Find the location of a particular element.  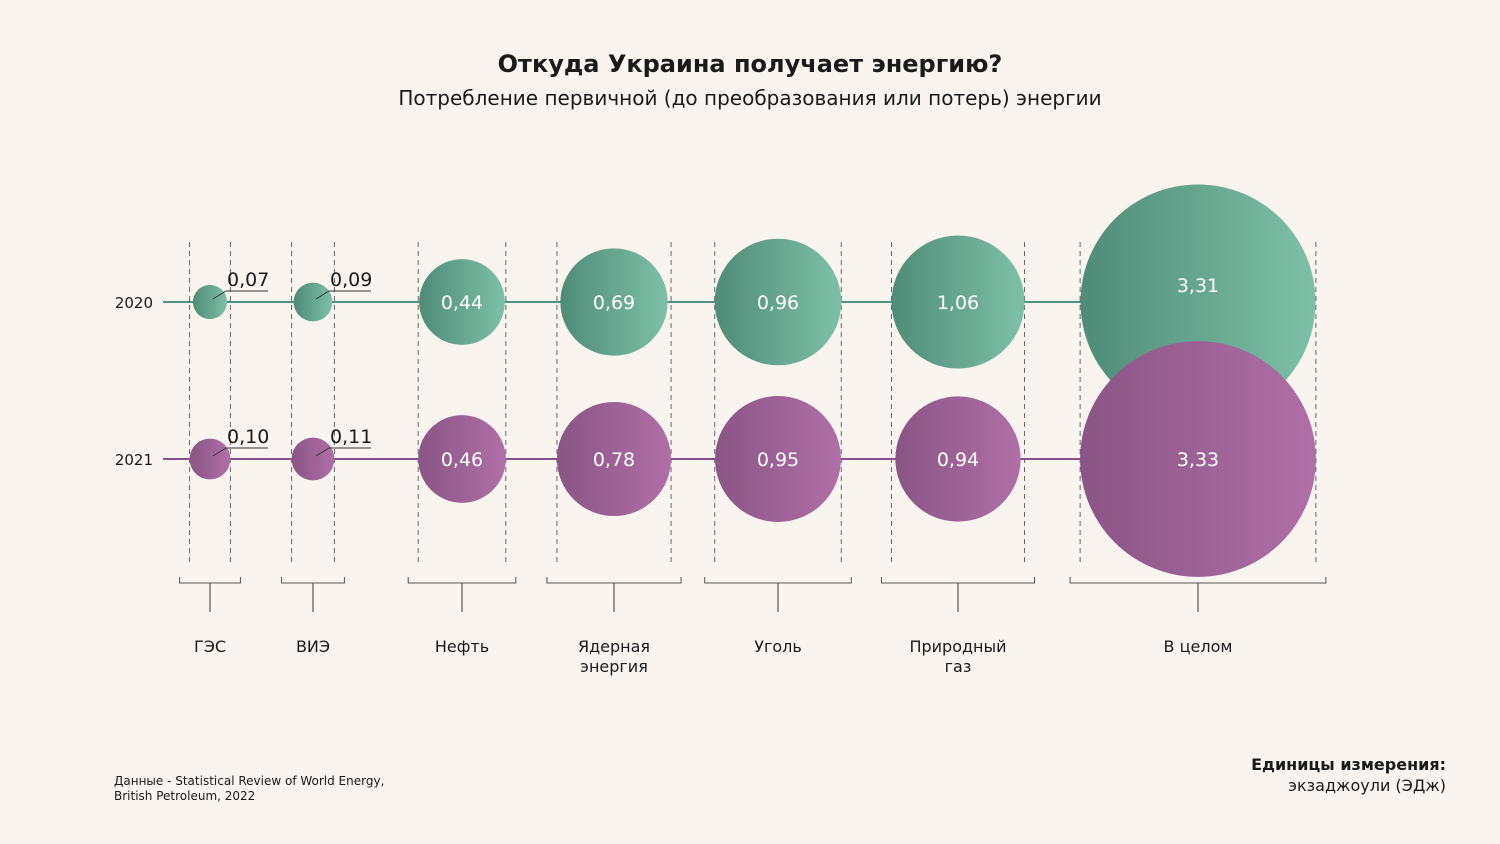

value-label-2021-5: 0,94 is located at coordinates (958, 460).